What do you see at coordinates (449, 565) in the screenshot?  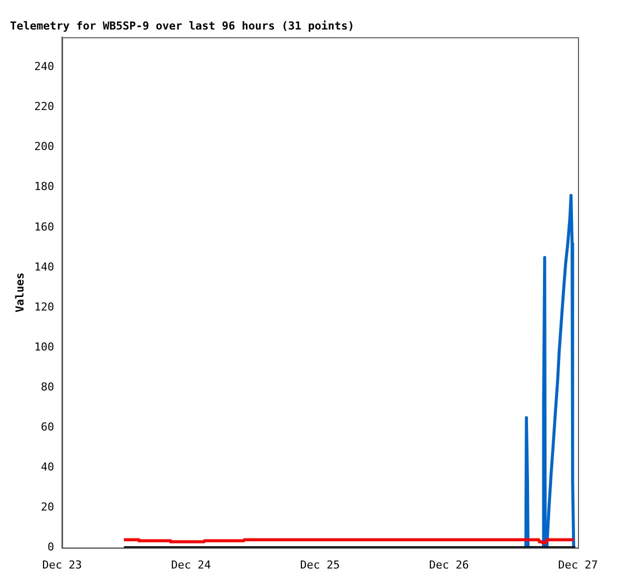 I see `x-tick-label: Dec 26` at bounding box center [449, 565].